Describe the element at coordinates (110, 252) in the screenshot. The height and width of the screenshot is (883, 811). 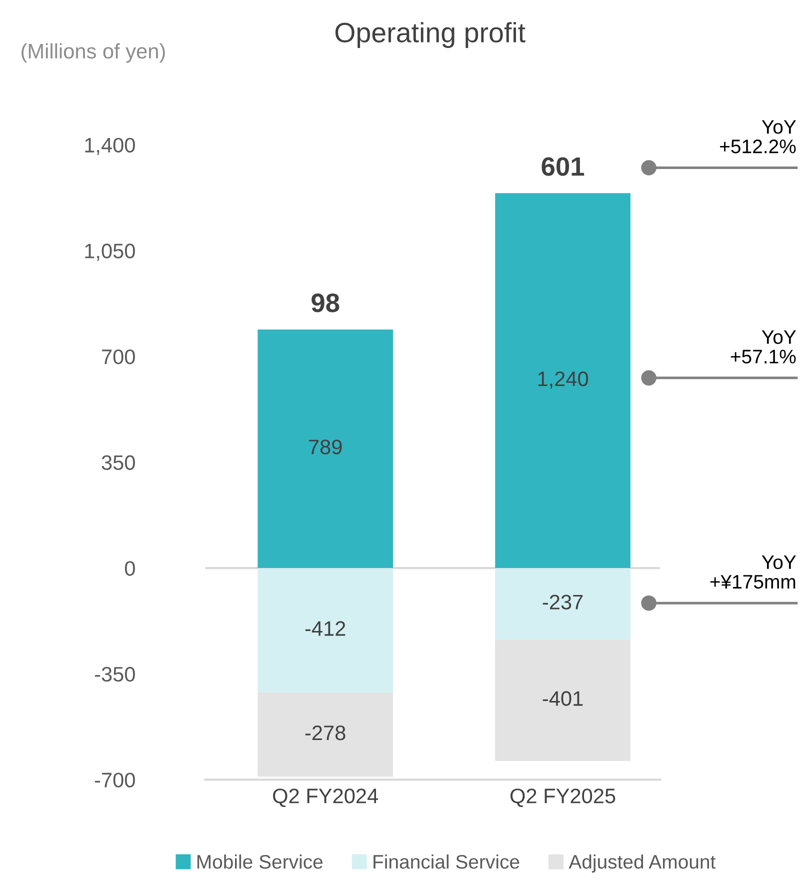
I see `y-tick-label: 1,050` at that location.